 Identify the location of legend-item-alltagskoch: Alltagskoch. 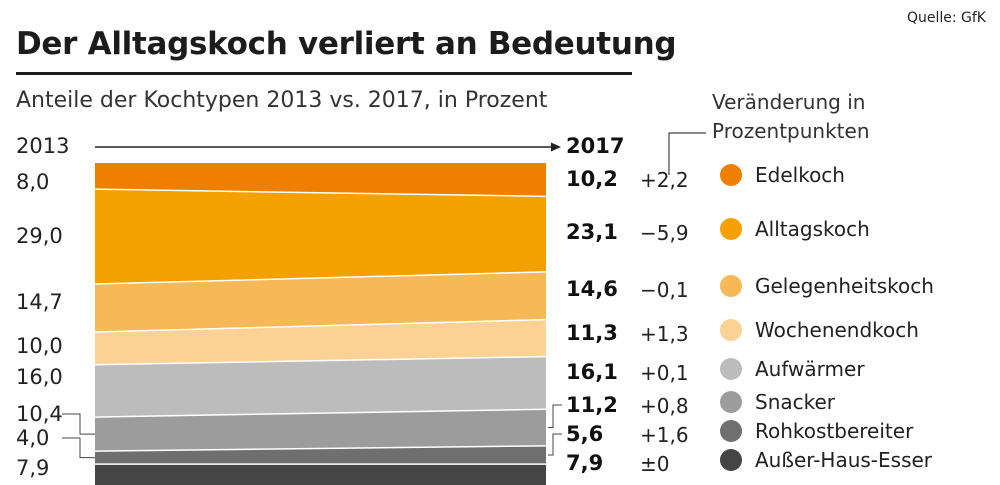
(795, 229).